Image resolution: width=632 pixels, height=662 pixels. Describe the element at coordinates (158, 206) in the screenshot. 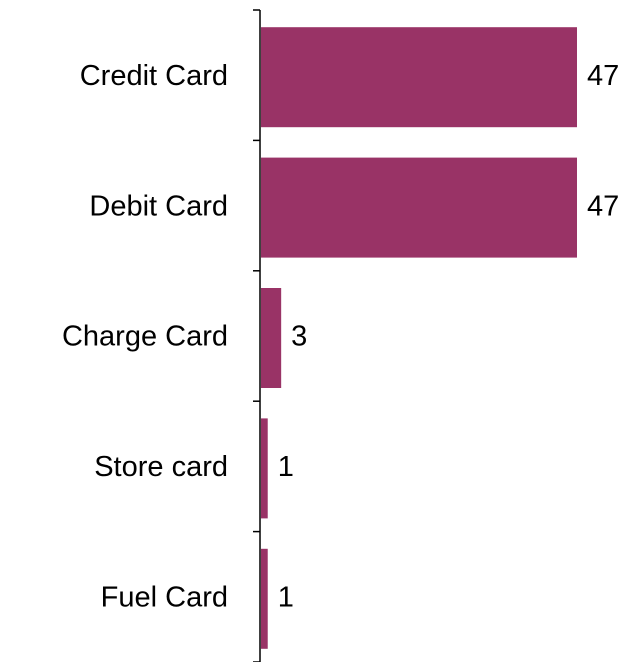

I see `y-tick-label: Debit Card` at that location.